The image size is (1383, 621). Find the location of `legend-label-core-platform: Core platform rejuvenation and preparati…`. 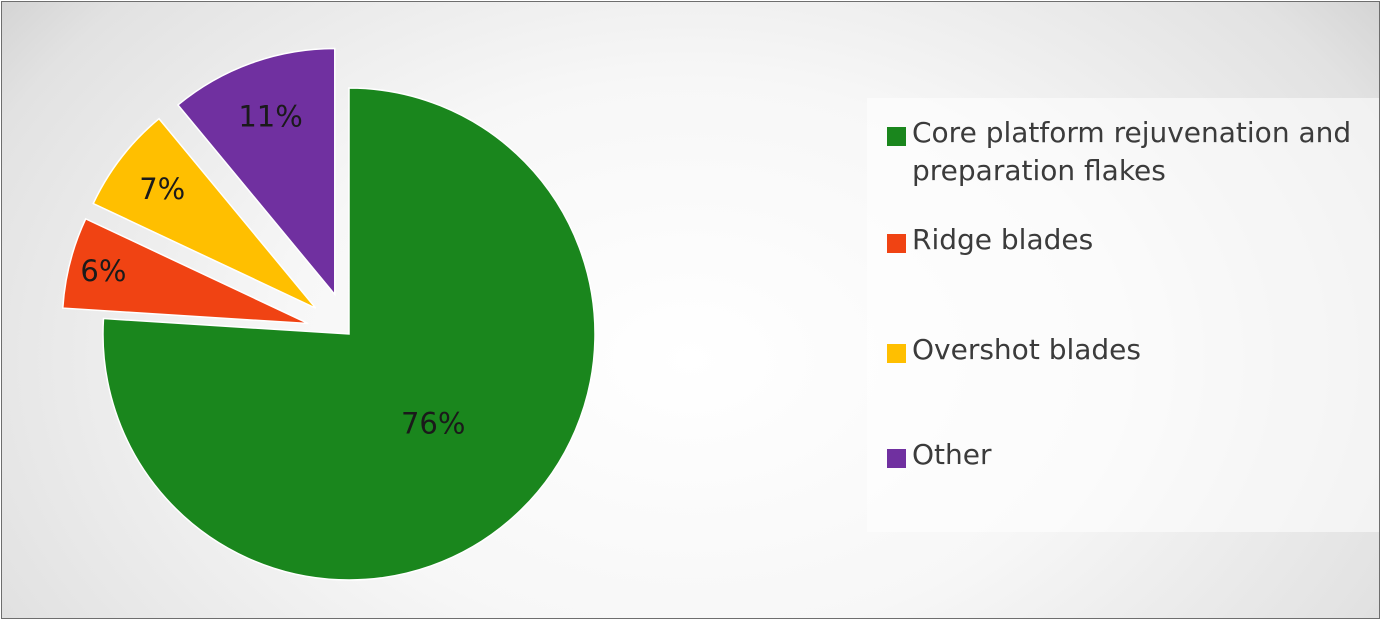

legend-label-core-platform: Core platform rejuvenation and preparati… is located at coordinates (1132, 151).